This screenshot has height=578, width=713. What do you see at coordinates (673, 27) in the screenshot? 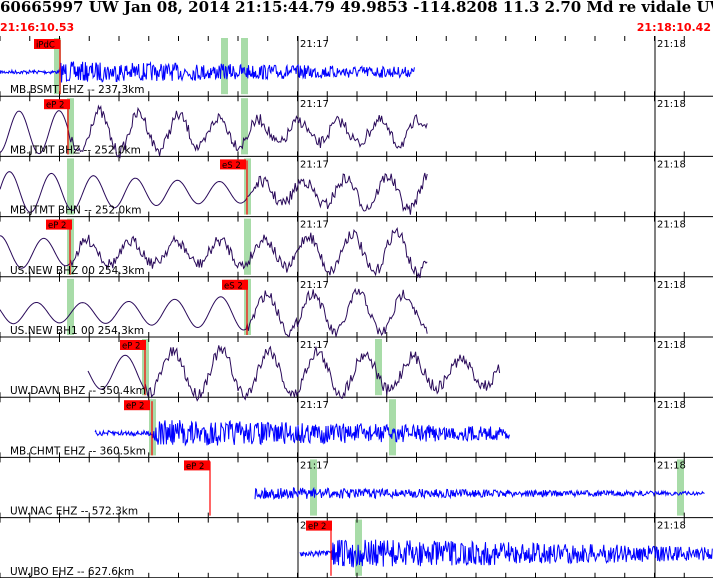
I see `window-end-time: 21:18:10.42` at bounding box center [673, 27].